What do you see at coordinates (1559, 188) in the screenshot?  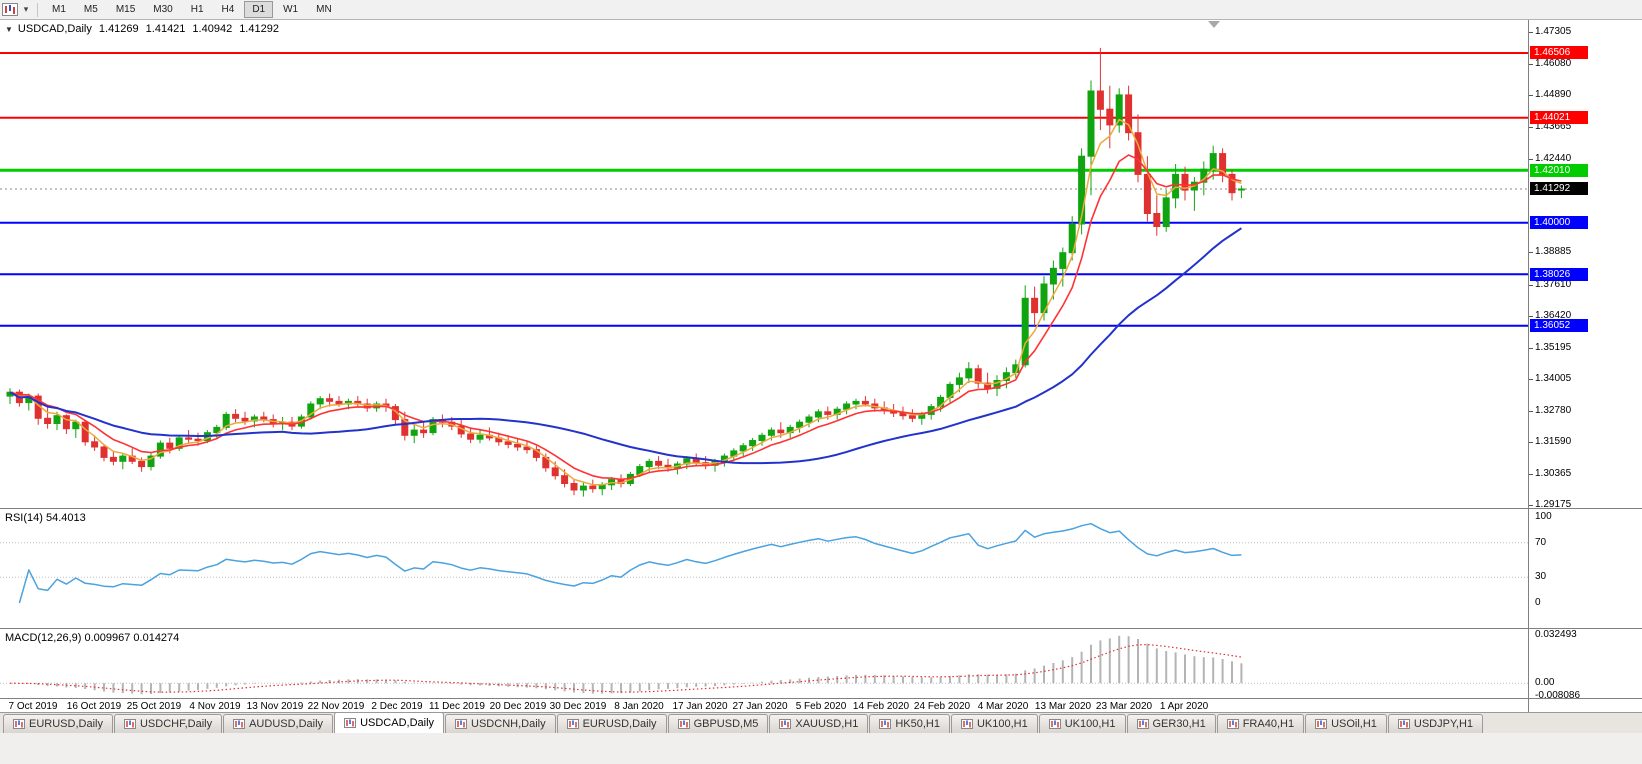 I see `current-price-label: 1.41292` at bounding box center [1559, 188].